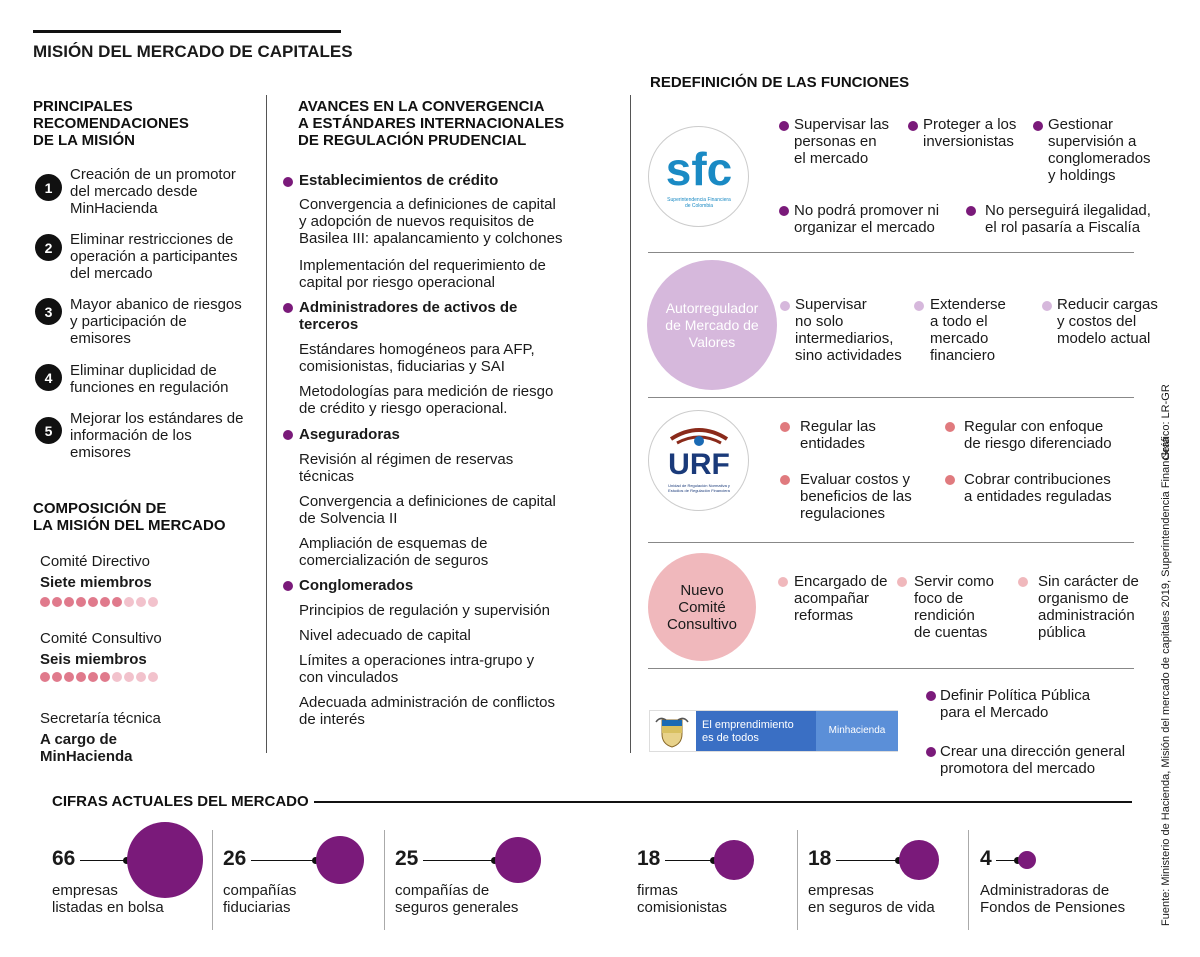 Image resolution: width=1200 pixels, height=957 pixels. Describe the element at coordinates (842, 141) in the screenshot. I see `sfc-func-1: Supervisar las personas en el mercado` at that location.